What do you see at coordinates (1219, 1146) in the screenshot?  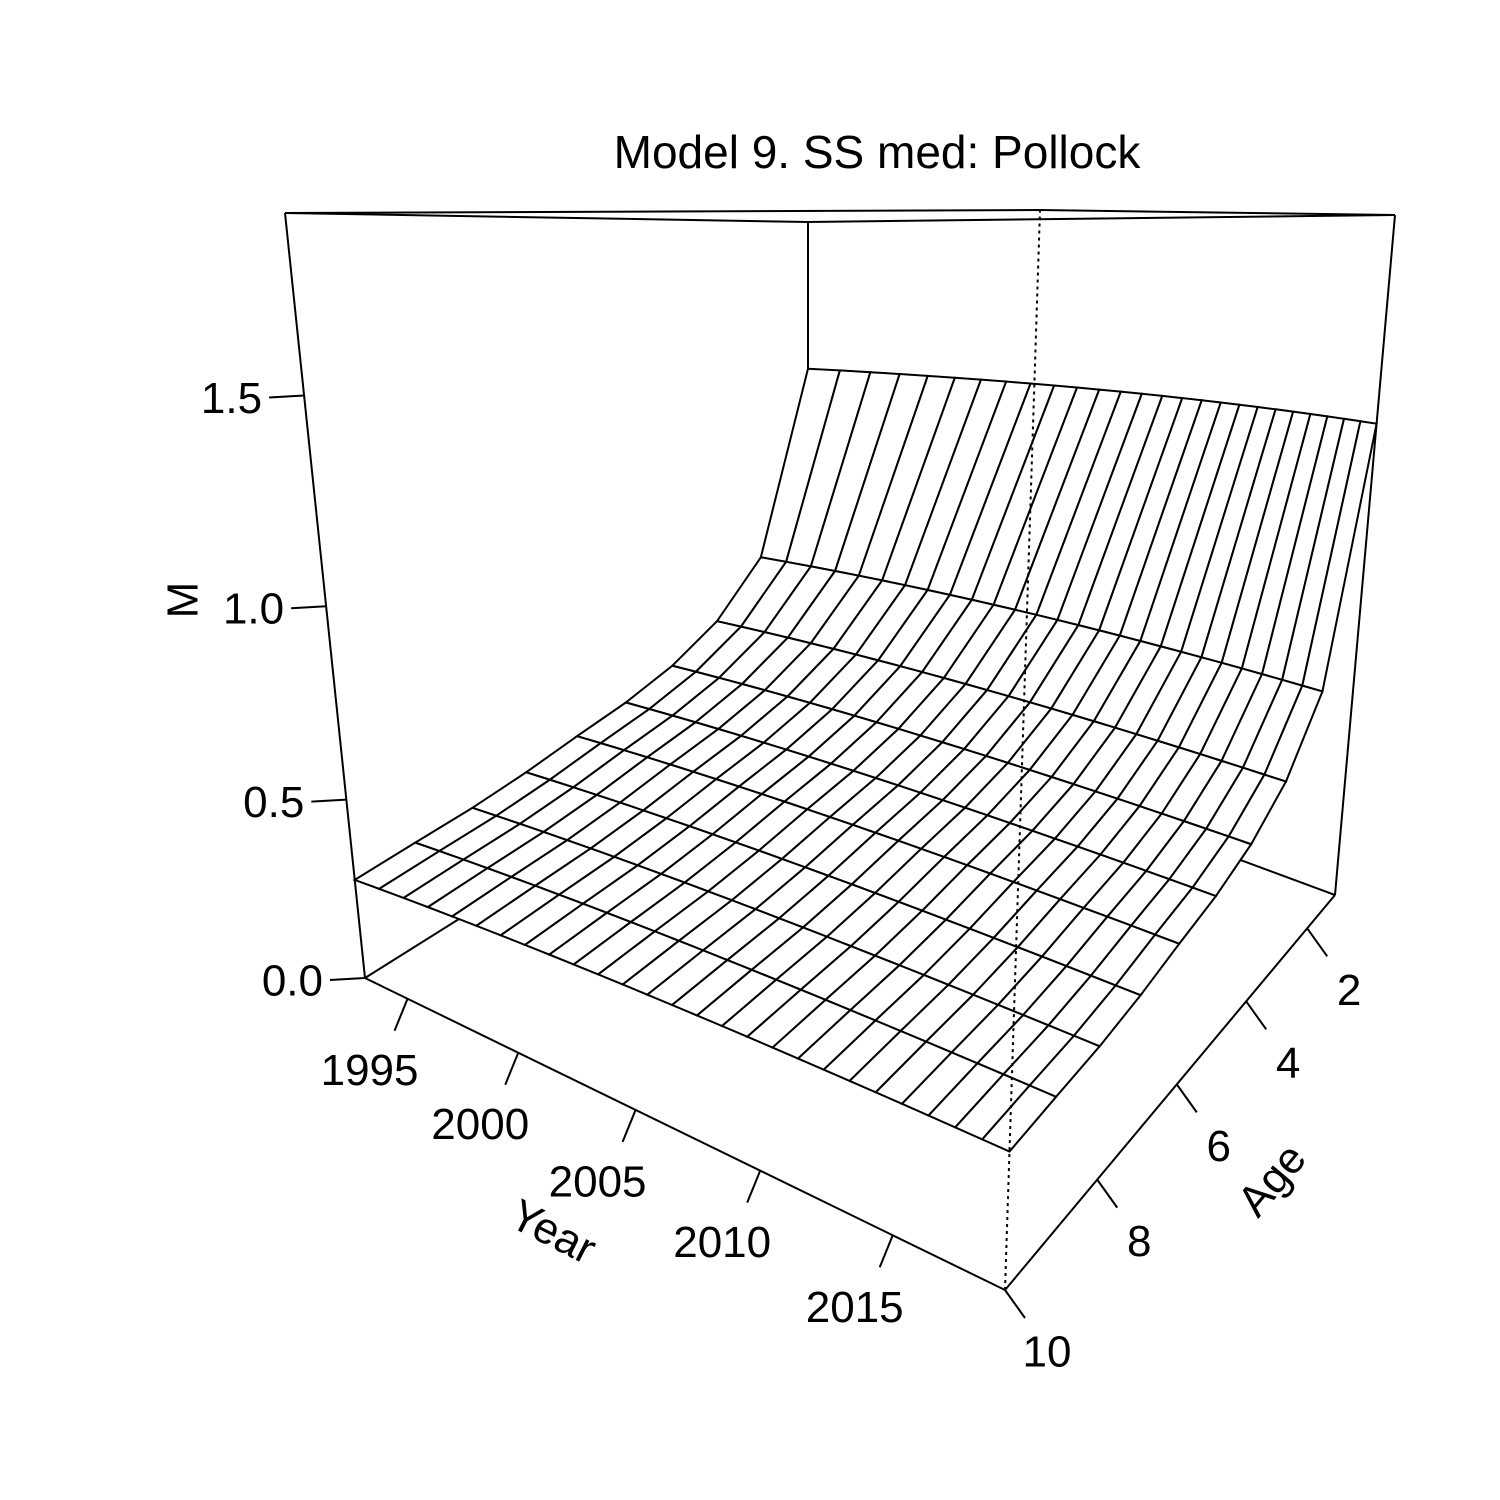 I see `y-tick-label: 6` at bounding box center [1219, 1146].